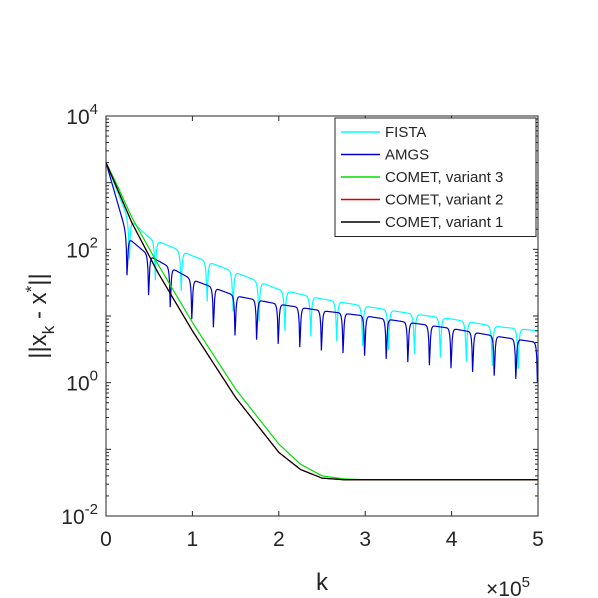 This screenshot has height=598, width=598. What do you see at coordinates (444, 200) in the screenshot?
I see `legend-label: COMET, variant 2` at bounding box center [444, 200].